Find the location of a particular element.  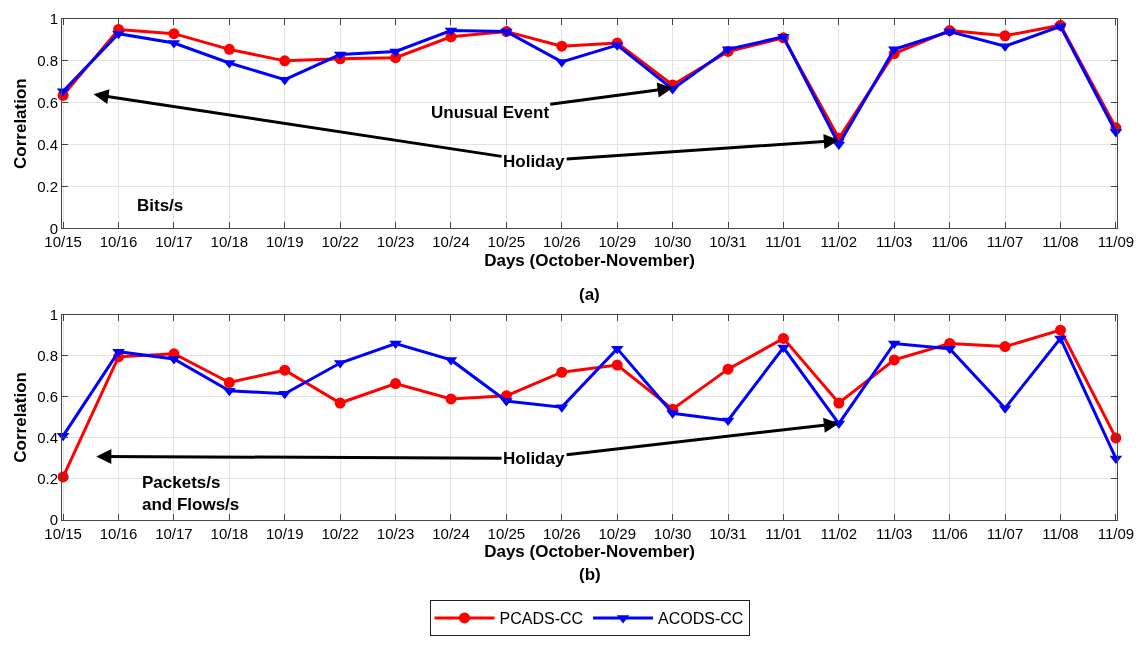

annotation: Packets/s and Flows/s is located at coordinates (191, 494).